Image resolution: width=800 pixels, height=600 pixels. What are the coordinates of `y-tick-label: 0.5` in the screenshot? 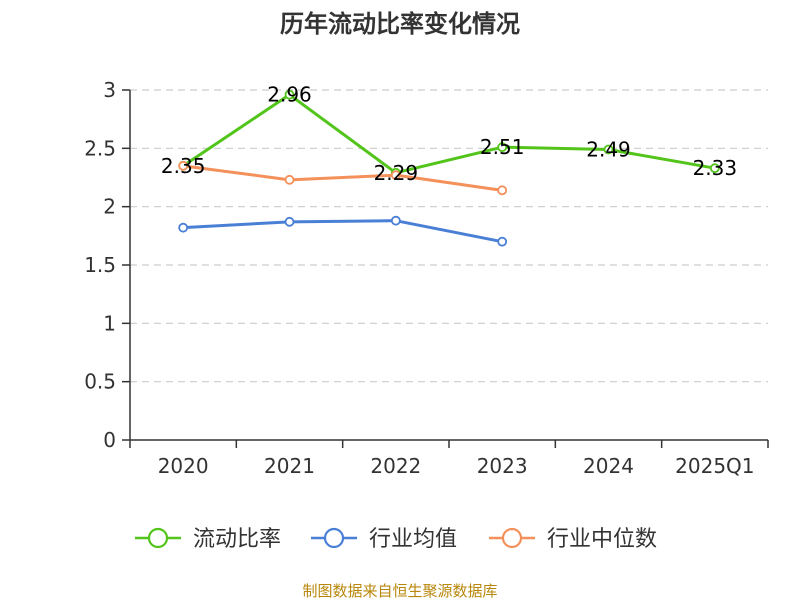 It's located at (100, 382).